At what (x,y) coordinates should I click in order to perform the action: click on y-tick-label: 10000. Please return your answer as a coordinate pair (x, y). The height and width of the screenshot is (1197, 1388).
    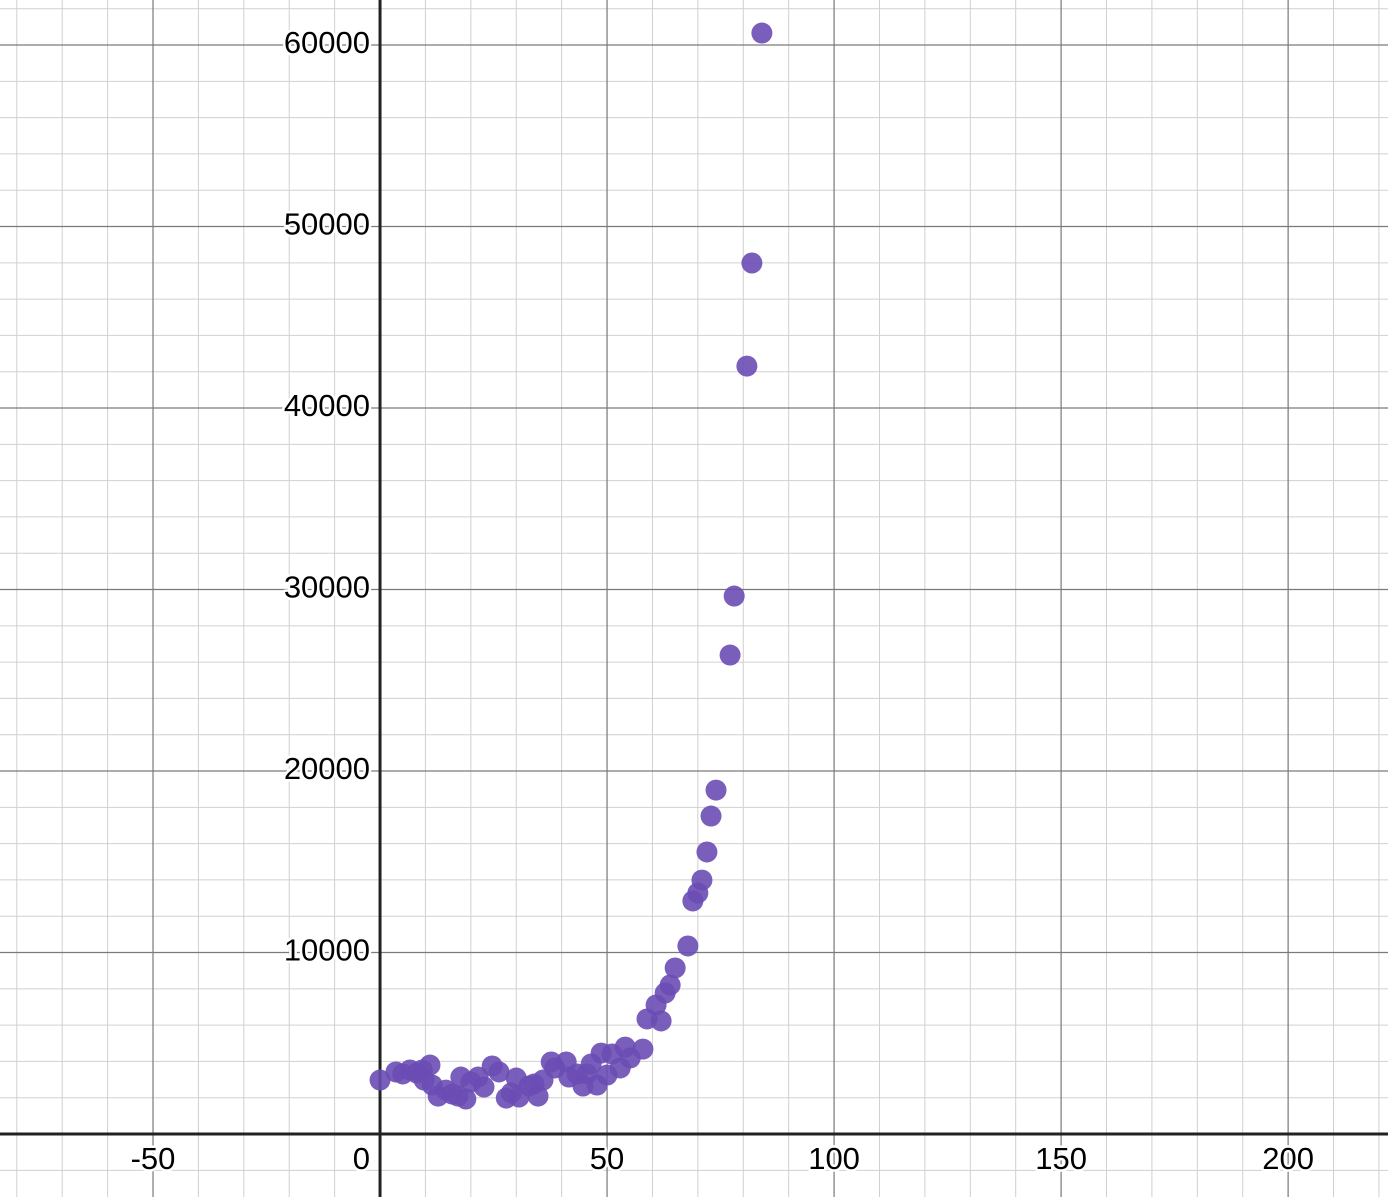
    Looking at the image, I should click on (327, 950).